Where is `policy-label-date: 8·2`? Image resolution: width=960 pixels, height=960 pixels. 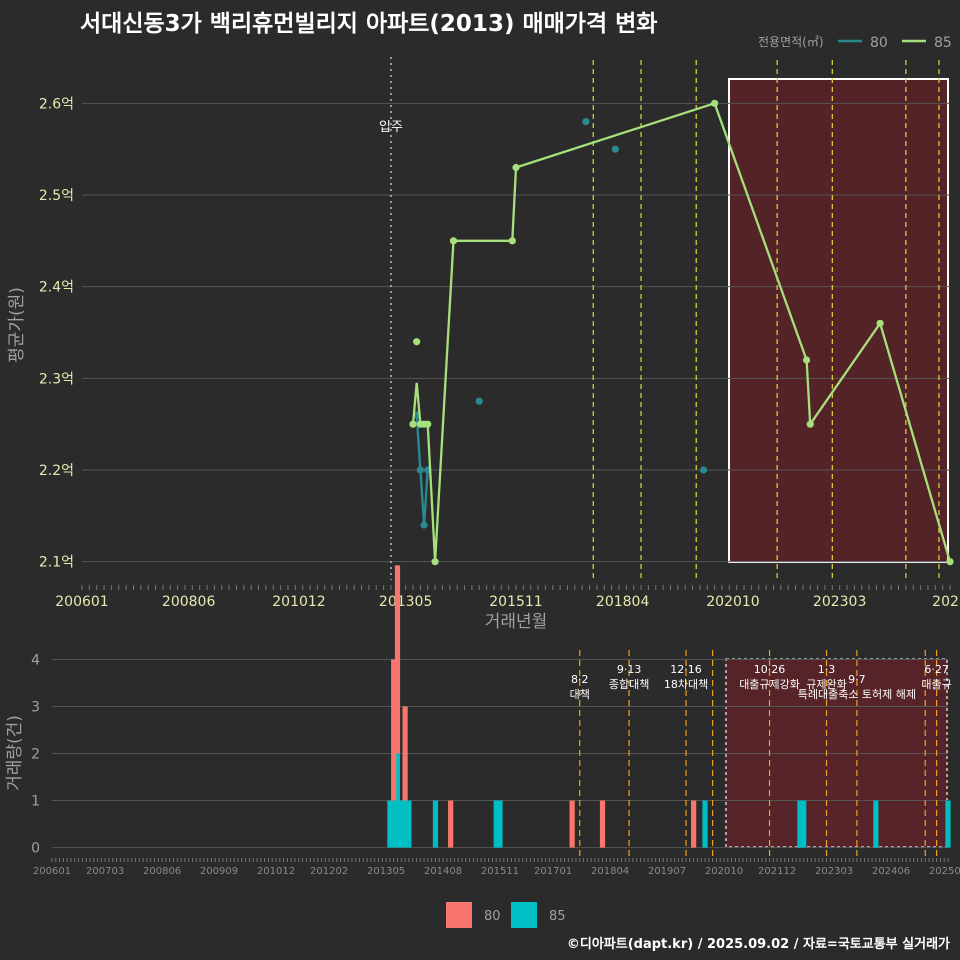 policy-label-date: 8·2 is located at coordinates (580, 679).